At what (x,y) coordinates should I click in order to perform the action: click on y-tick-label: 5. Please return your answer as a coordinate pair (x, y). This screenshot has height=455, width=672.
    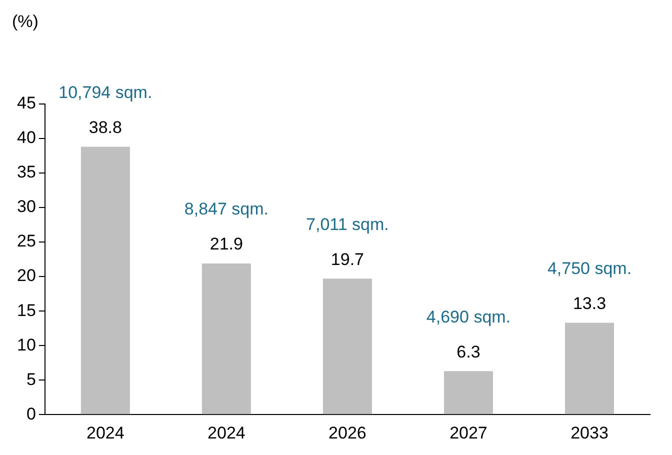
    Looking at the image, I should click on (31, 379).